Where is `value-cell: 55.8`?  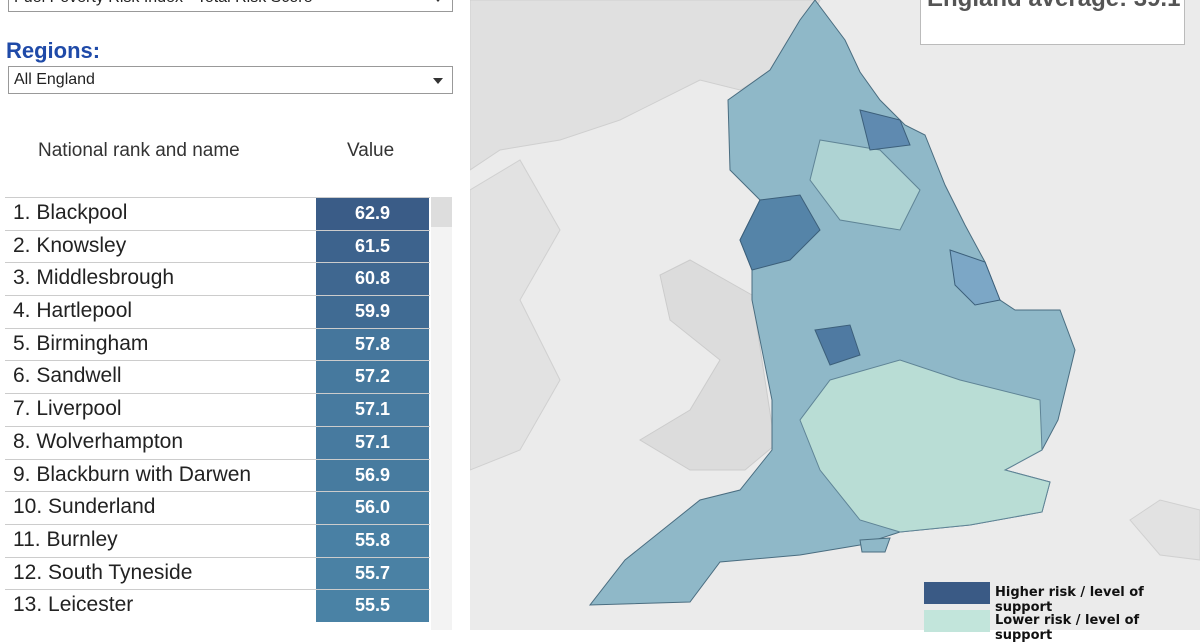 value-cell: 55.8 is located at coordinates (372, 540).